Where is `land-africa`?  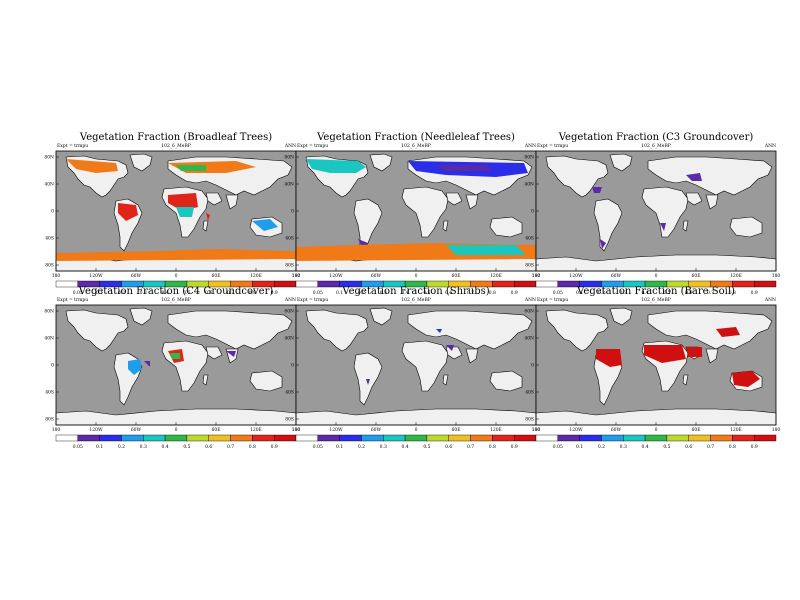
land-africa is located at coordinates (425, 212).